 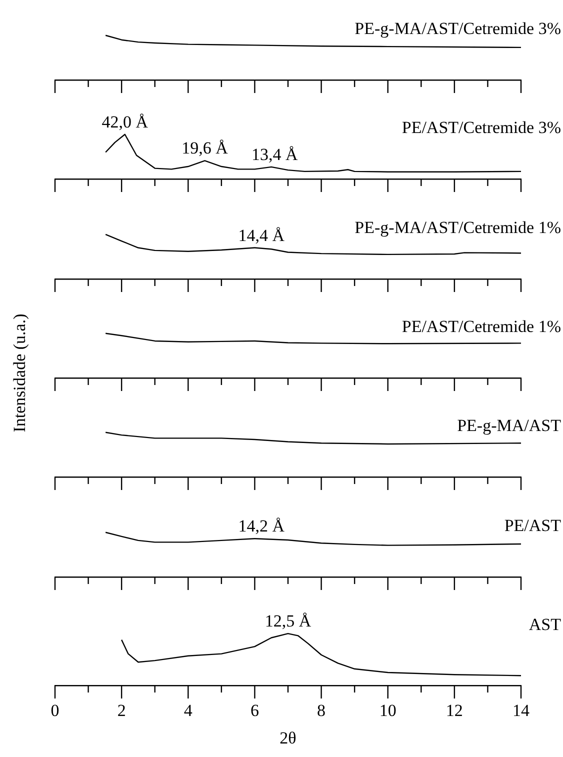 I want to click on series-label: PE-g-MA/AST, so click(x=509, y=426).